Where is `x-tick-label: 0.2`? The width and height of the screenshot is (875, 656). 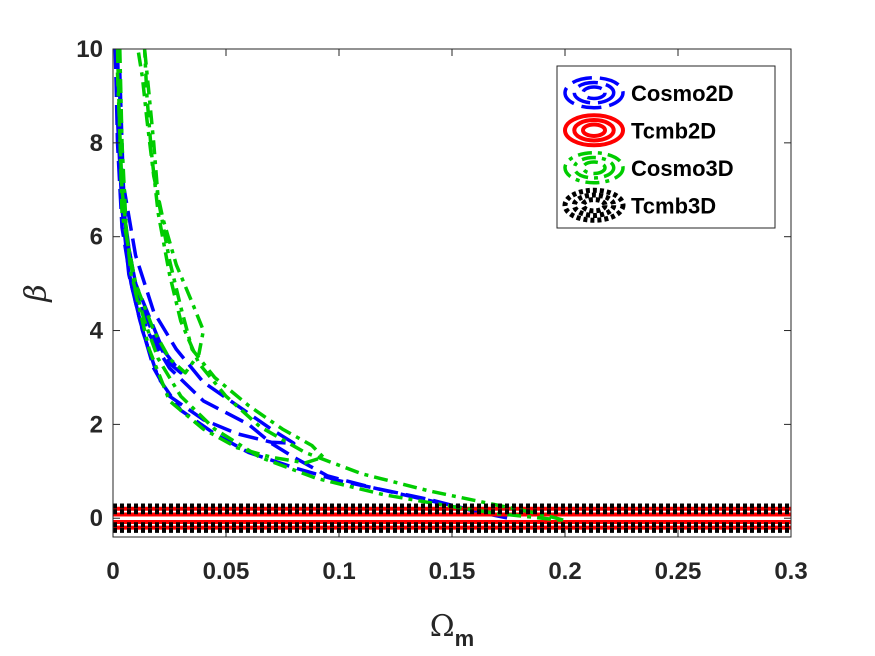
x-tick-label: 0.2 is located at coordinates (564, 571).